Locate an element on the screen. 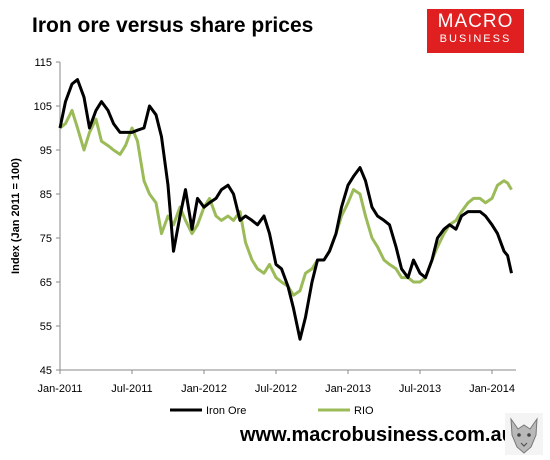 The image size is (550, 460). y-tick-label: 65 is located at coordinates (46, 283).